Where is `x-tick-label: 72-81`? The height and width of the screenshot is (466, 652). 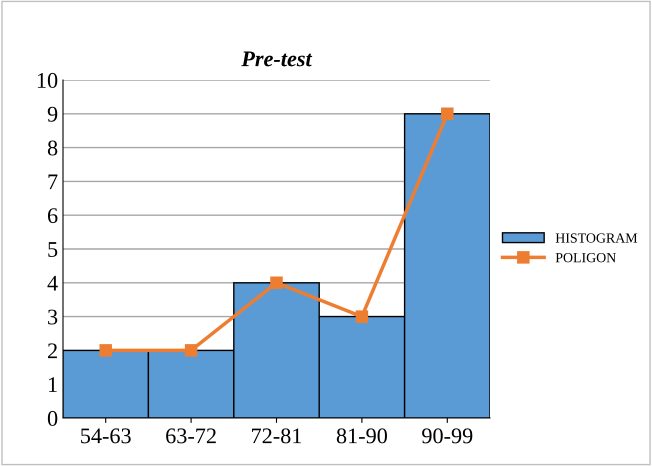 x-tick-label: 72-81 is located at coordinates (277, 436).